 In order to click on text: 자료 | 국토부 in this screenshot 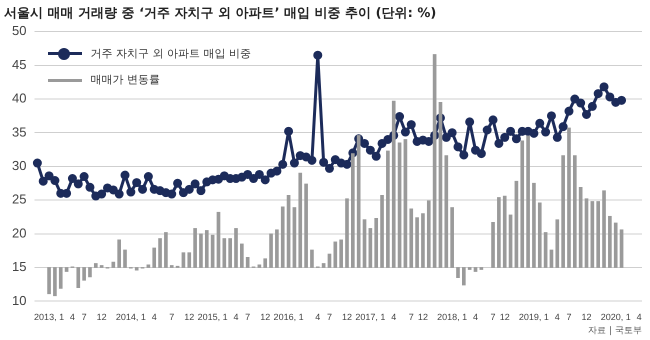, I will do `click(615, 331)`.